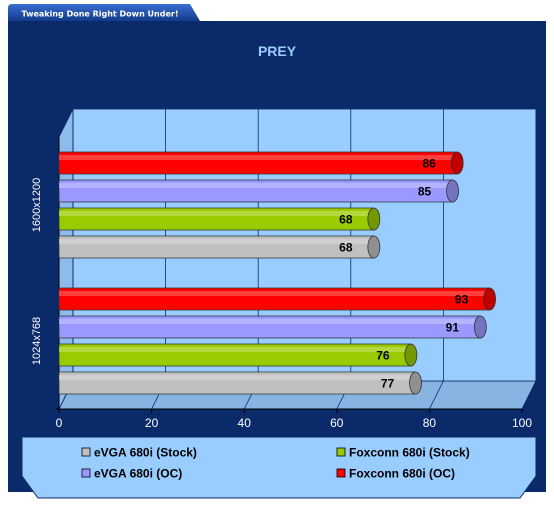  I want to click on legend-item-evga-680i-stock-: eVGA 680i (Stock), so click(139, 453).